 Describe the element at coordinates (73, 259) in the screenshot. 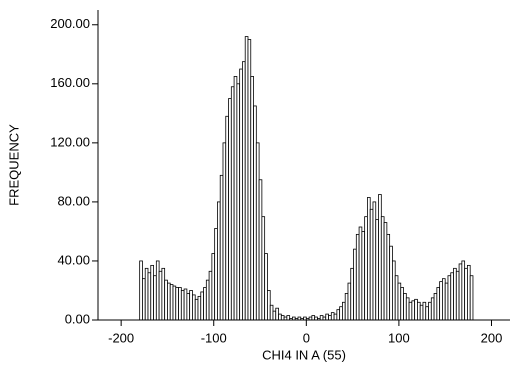

I see `y-tick-label: 40.00` at that location.